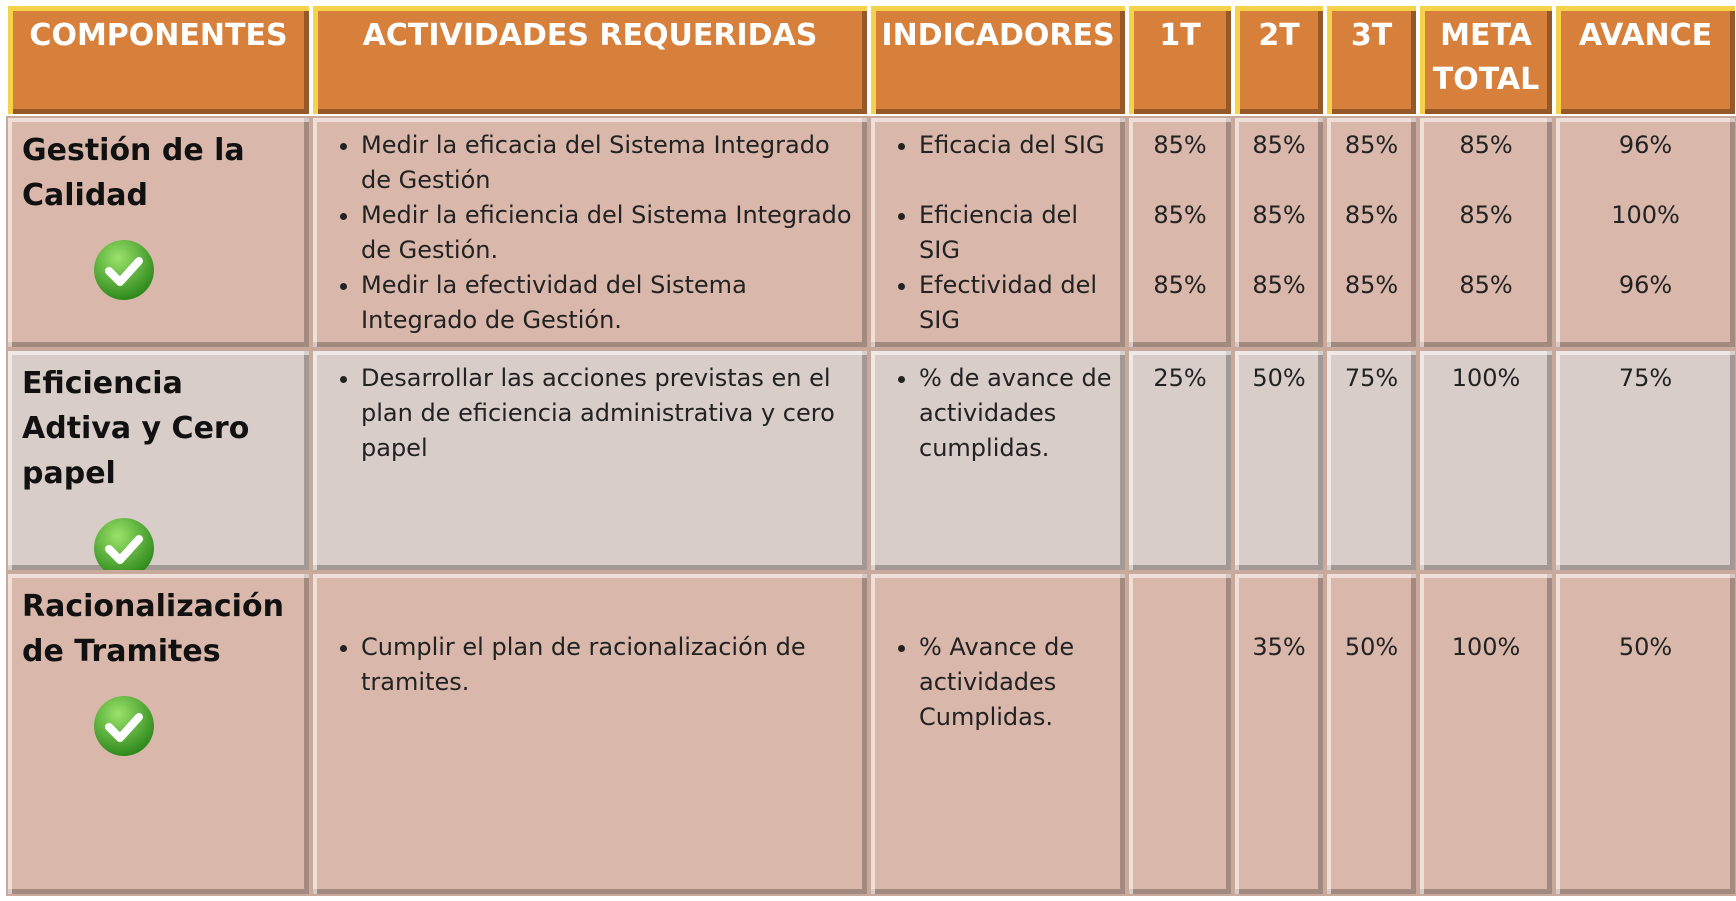 The image size is (1736, 901). I want to click on t3-cell: 50%, so click(1371, 734).